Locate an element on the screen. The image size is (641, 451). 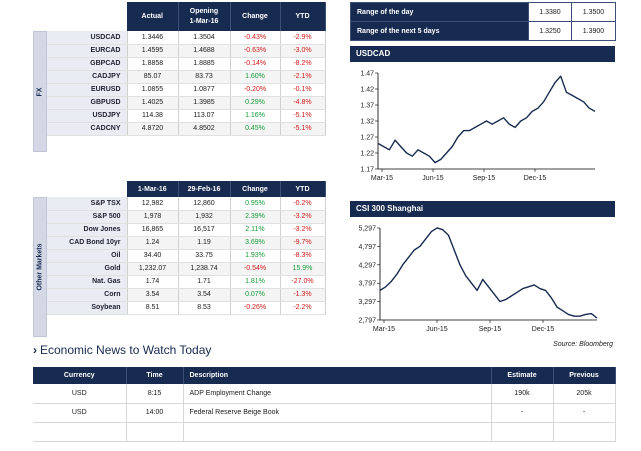
fx-ytd: -0.1% is located at coordinates (303, 90).